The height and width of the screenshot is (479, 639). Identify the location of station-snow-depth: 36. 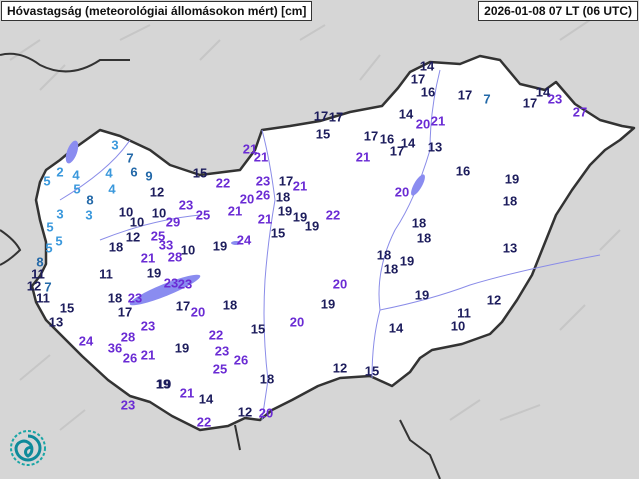
(115, 348).